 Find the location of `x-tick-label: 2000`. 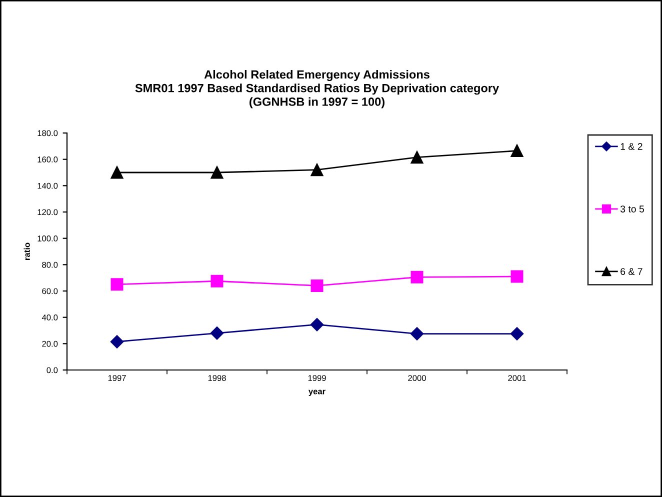

x-tick-label: 2000 is located at coordinates (417, 378).